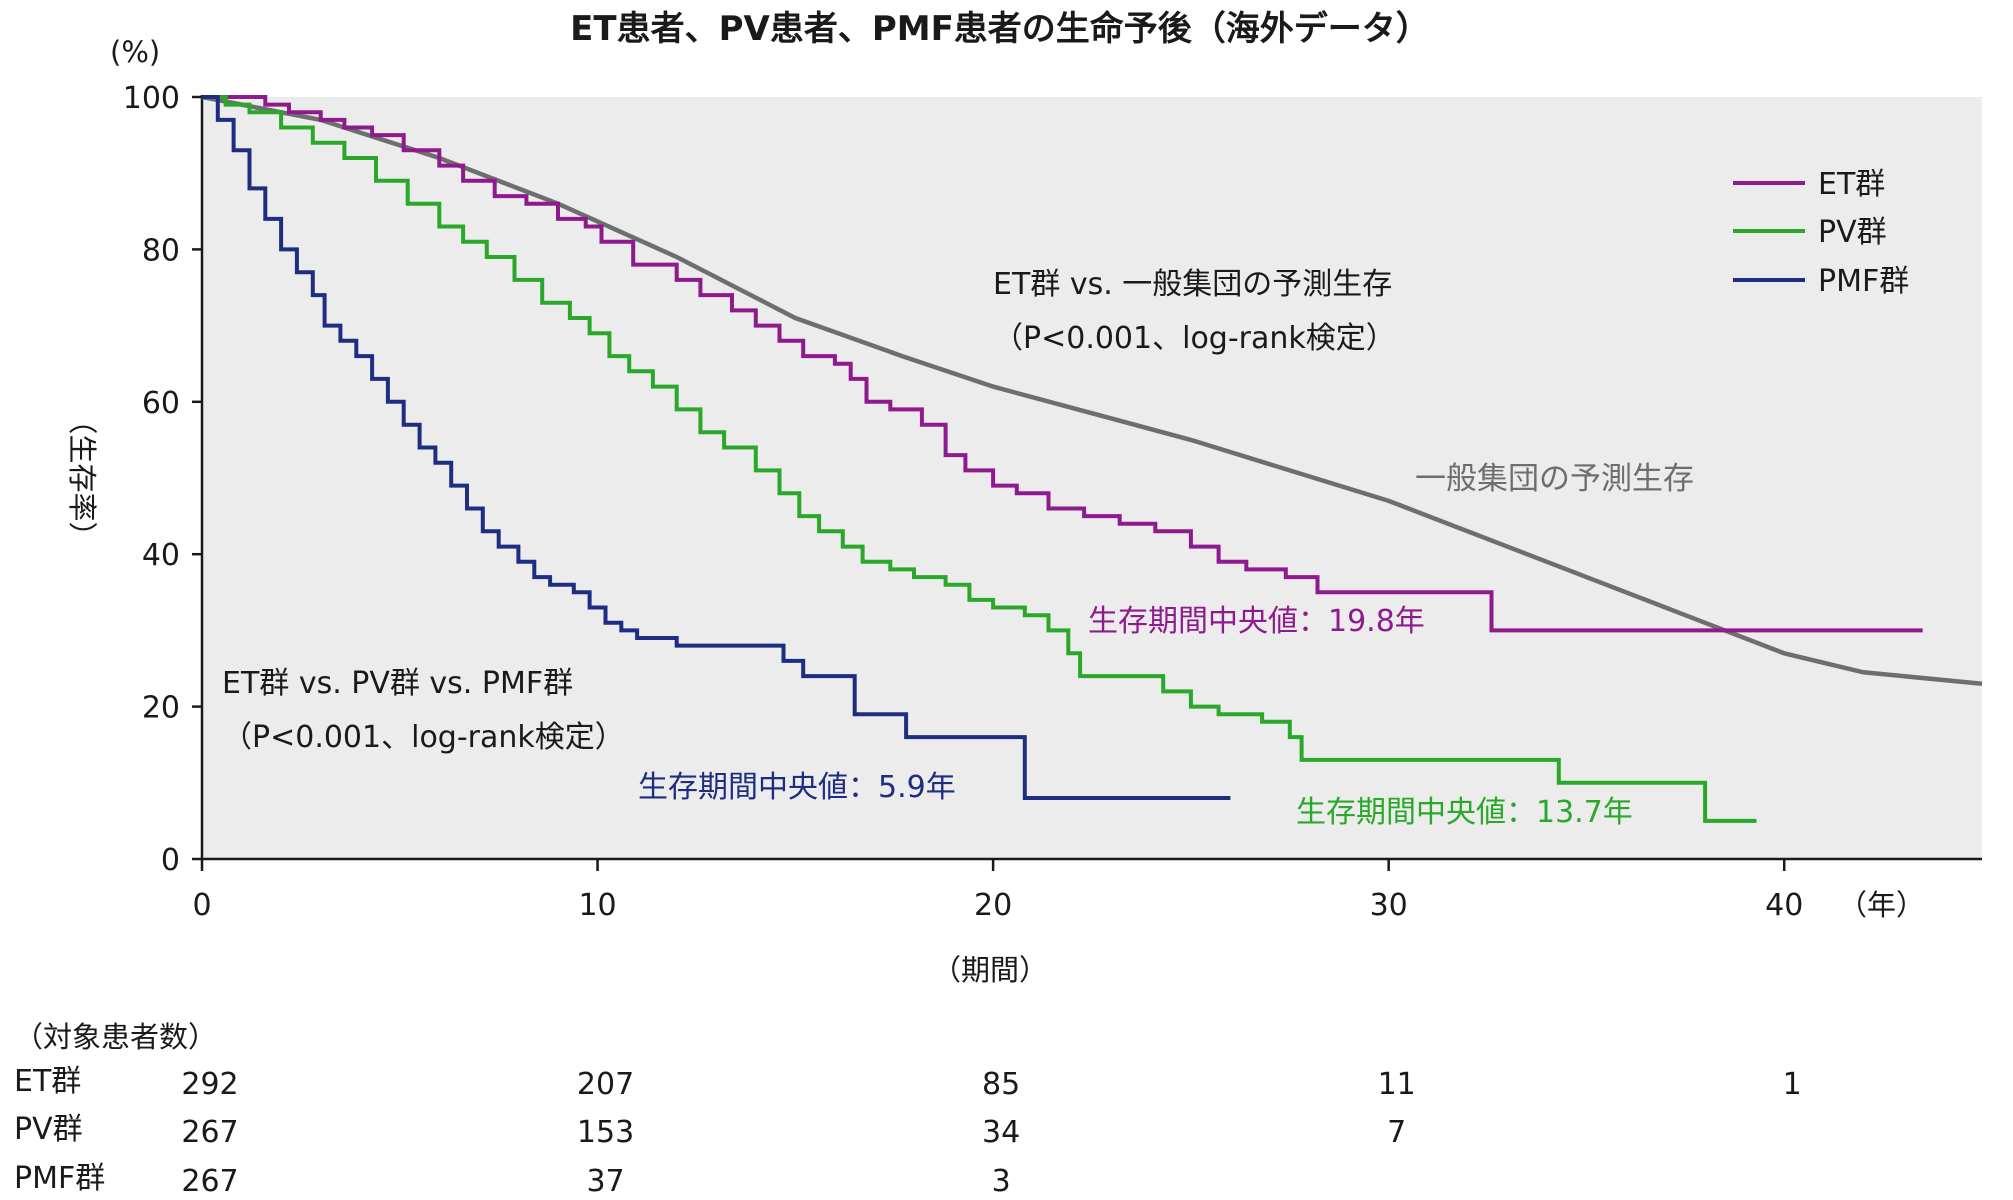 Image resolution: width=2013 pixels, height=1200 pixels. I want to click on x-tick-label: 30, so click(1389, 905).